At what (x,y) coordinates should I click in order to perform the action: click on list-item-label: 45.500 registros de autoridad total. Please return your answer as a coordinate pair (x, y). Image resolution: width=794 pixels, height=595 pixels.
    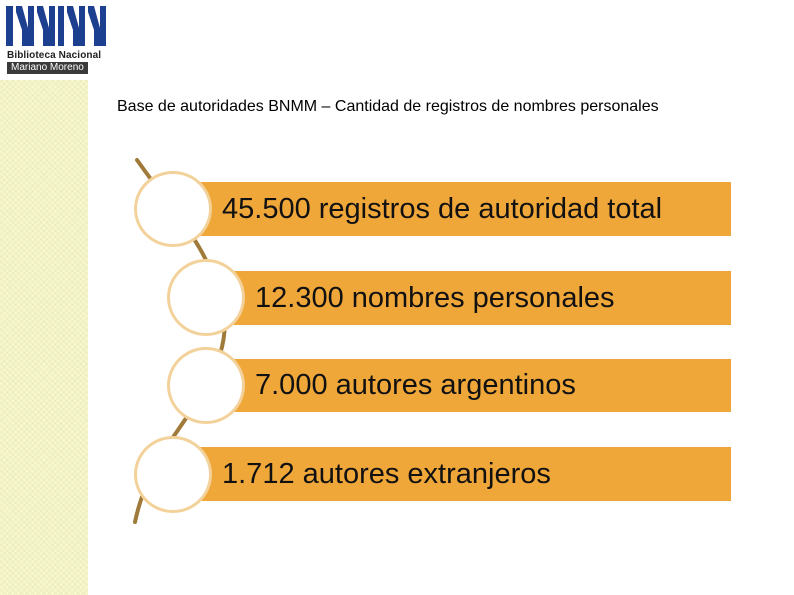
    Looking at the image, I should click on (442, 209).